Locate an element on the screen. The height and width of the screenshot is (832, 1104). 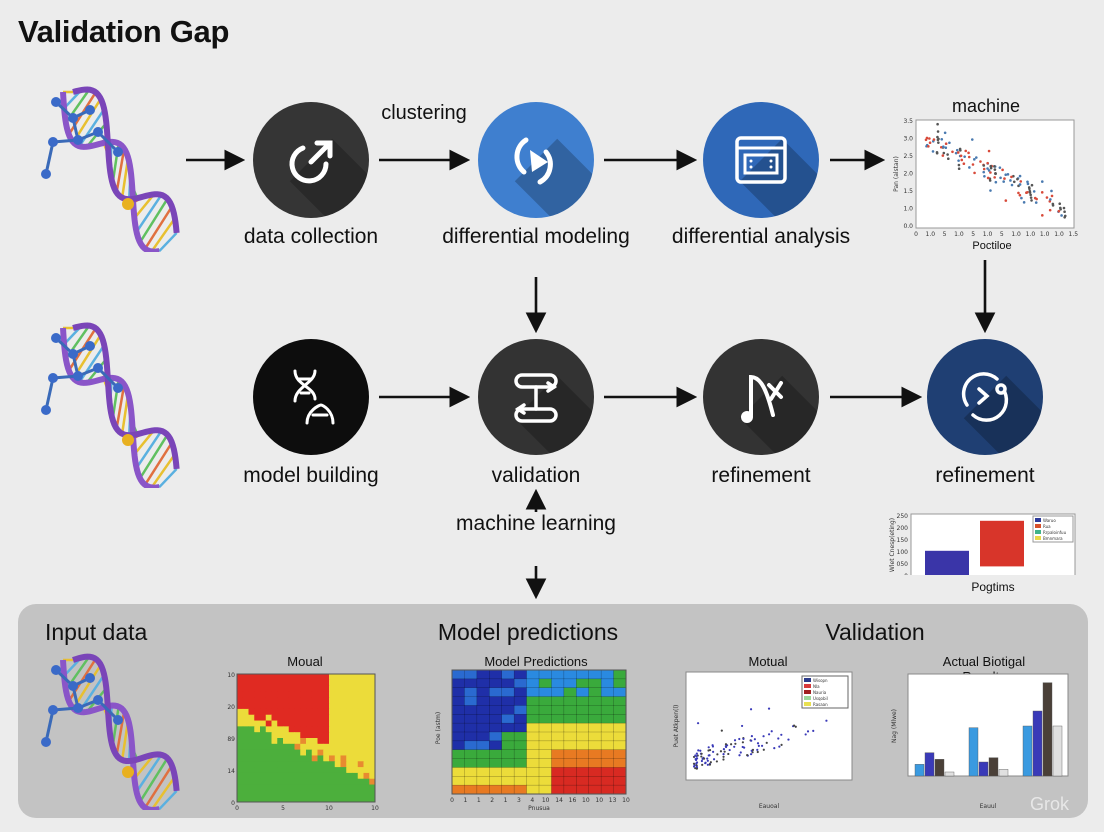
node-refinement-final is located at coordinates (985, 397).